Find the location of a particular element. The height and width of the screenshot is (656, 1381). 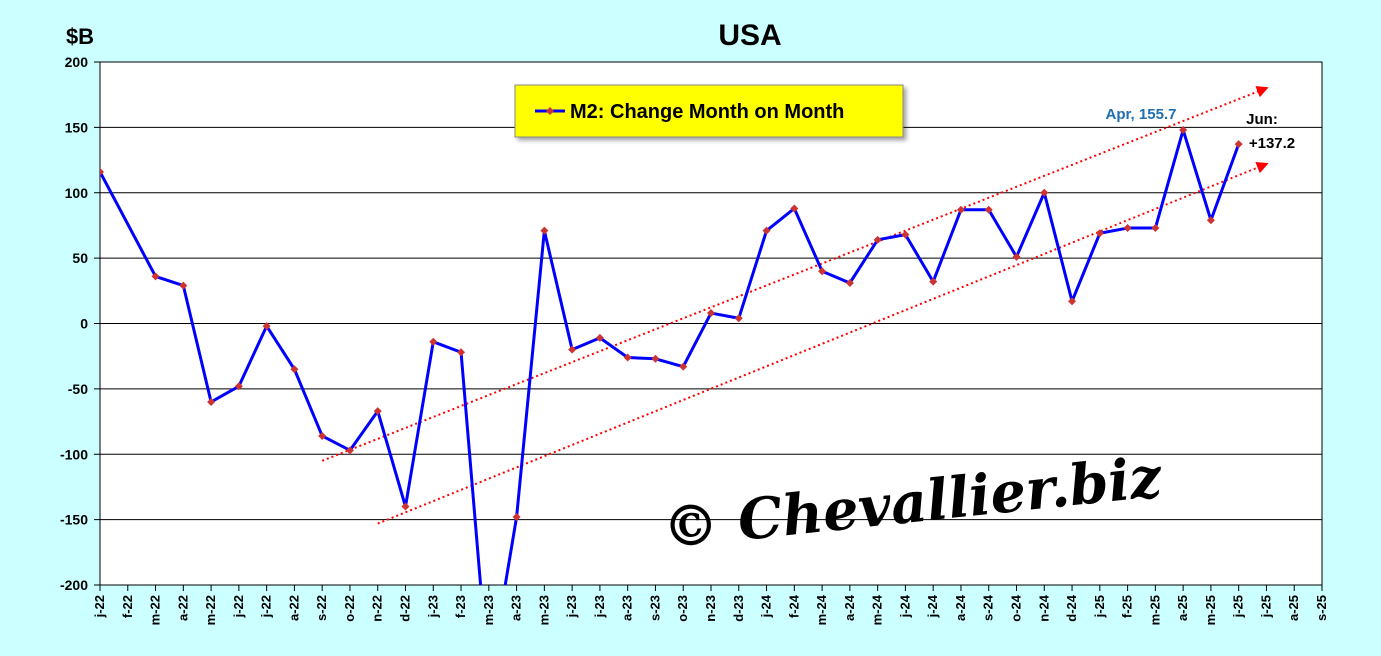

x-tick-label: f-25 is located at coordinates (1127, 606).